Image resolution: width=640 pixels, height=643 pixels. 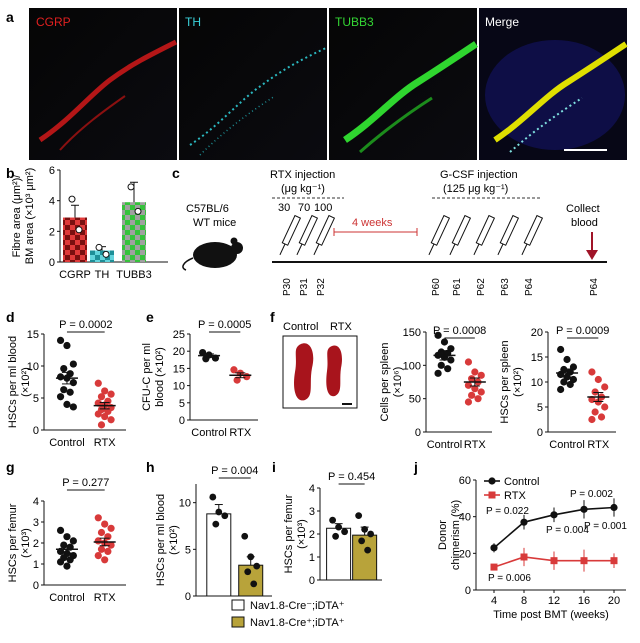 What do you see at coordinates (36, 565) in the screenshot?
I see `y-tick-label: 1` at bounding box center [36, 565].